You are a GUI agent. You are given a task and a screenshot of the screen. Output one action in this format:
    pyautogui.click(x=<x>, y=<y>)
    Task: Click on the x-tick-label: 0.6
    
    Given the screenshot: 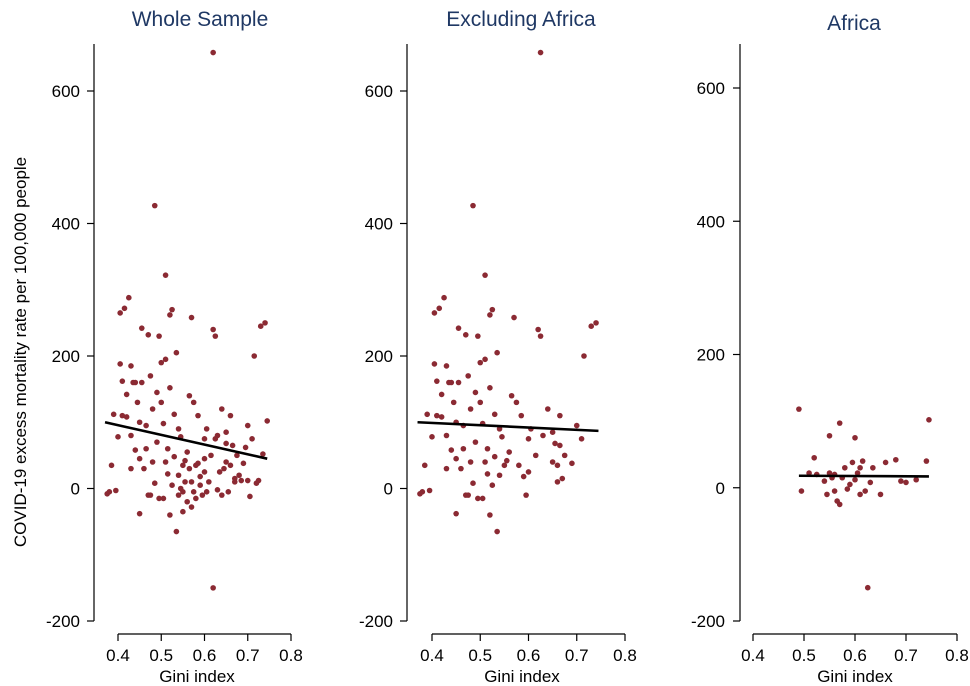 What is the action you would take?
    pyautogui.click(x=529, y=655)
    